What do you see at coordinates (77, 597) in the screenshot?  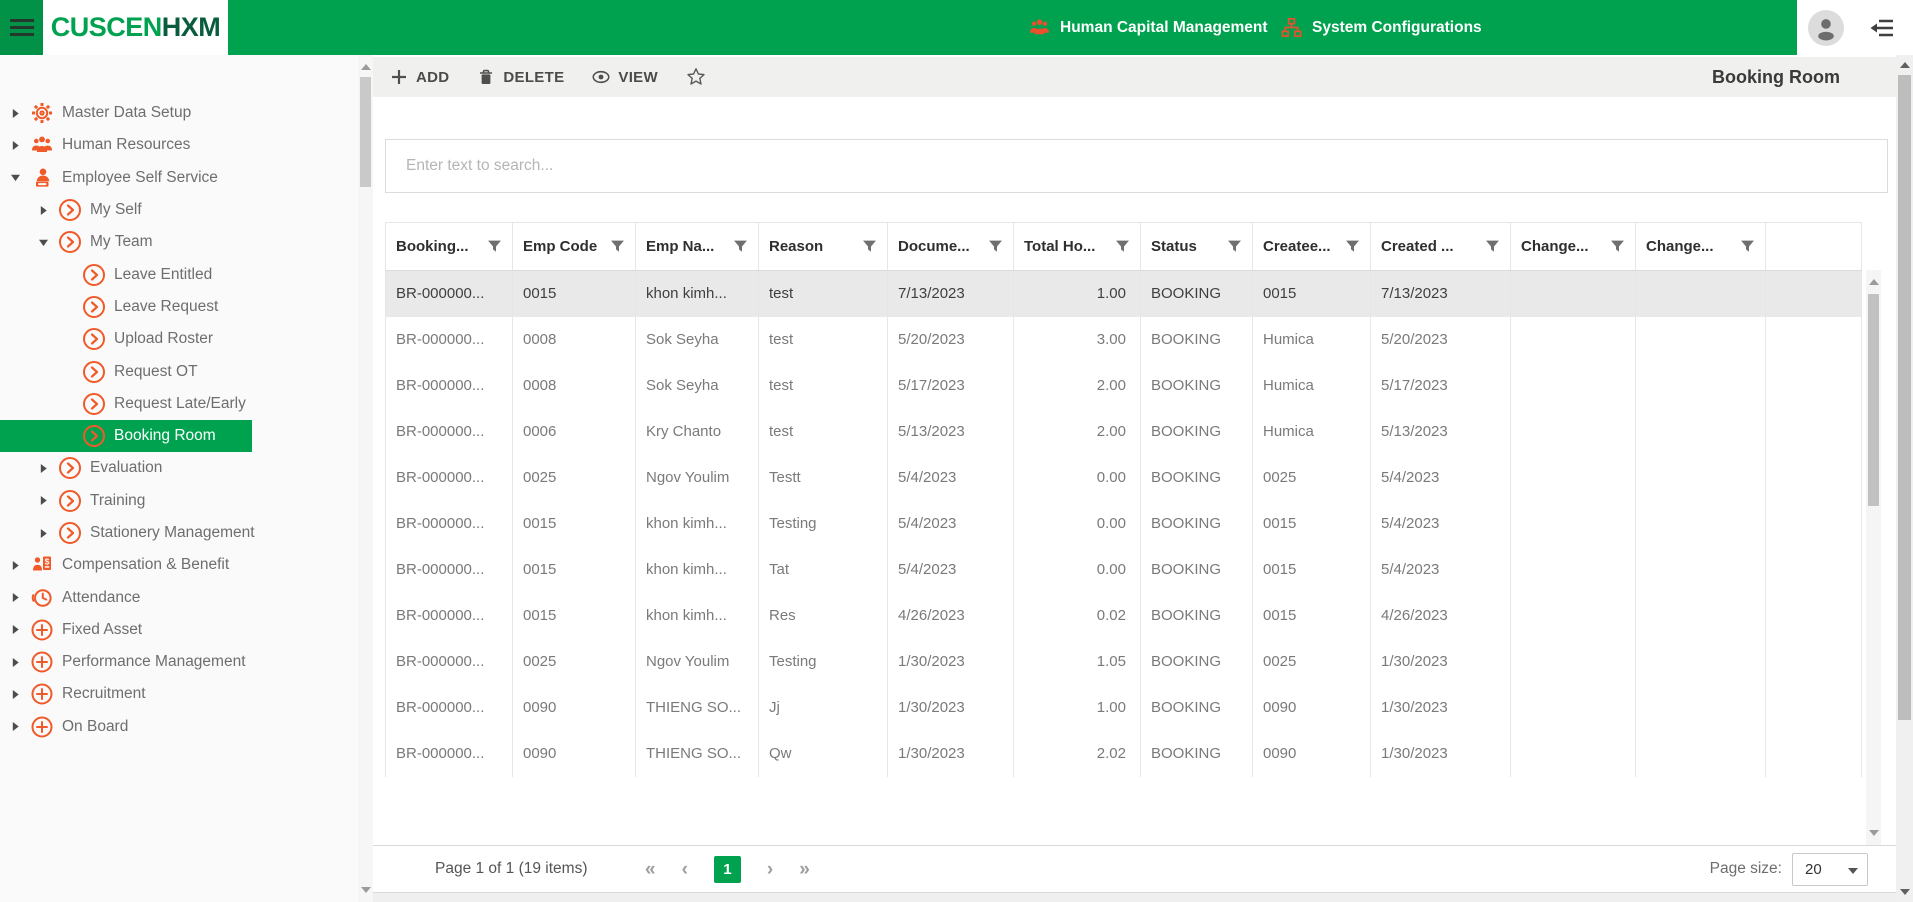 I see `sidebar-item-attendance: Attendance` at bounding box center [77, 597].